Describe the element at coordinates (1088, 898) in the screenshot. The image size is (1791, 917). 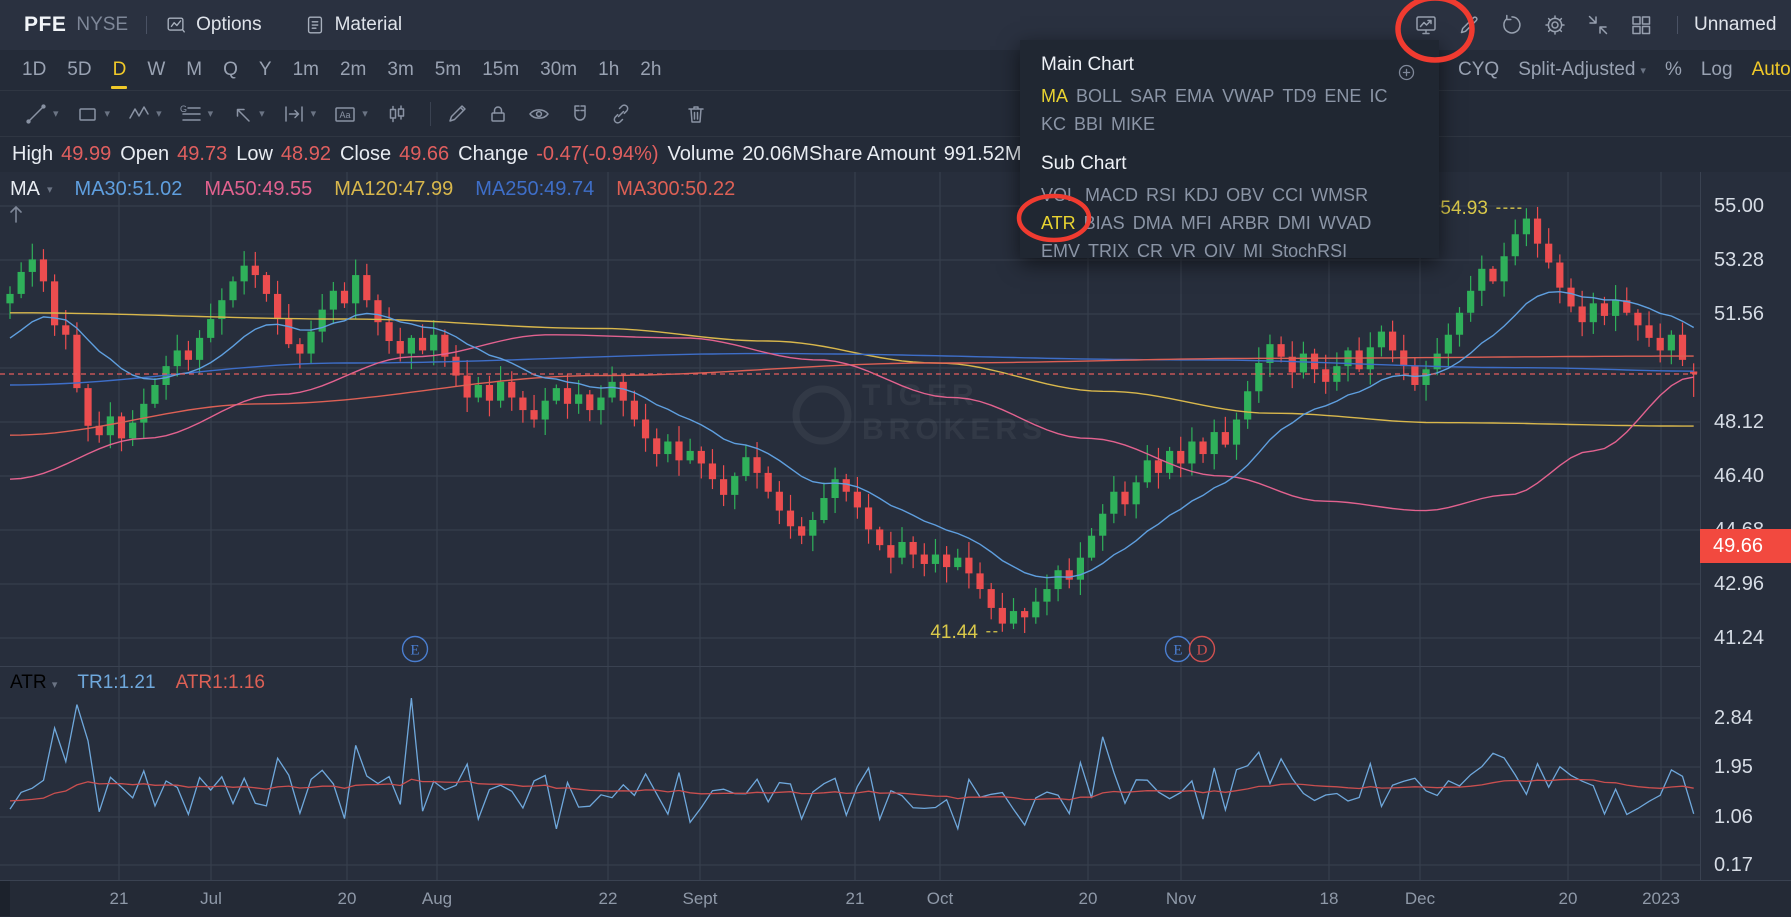
I see `time-tick-label: 20` at that location.